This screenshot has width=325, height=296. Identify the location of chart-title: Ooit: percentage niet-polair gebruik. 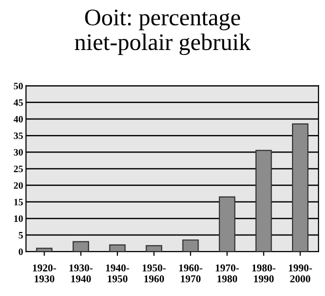
(162, 33).